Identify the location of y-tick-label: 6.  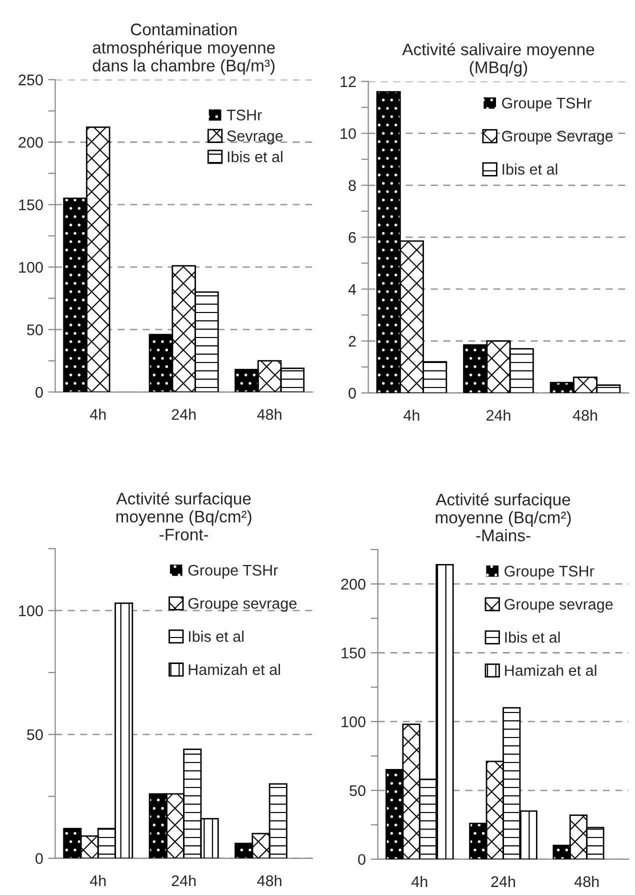
(352, 237).